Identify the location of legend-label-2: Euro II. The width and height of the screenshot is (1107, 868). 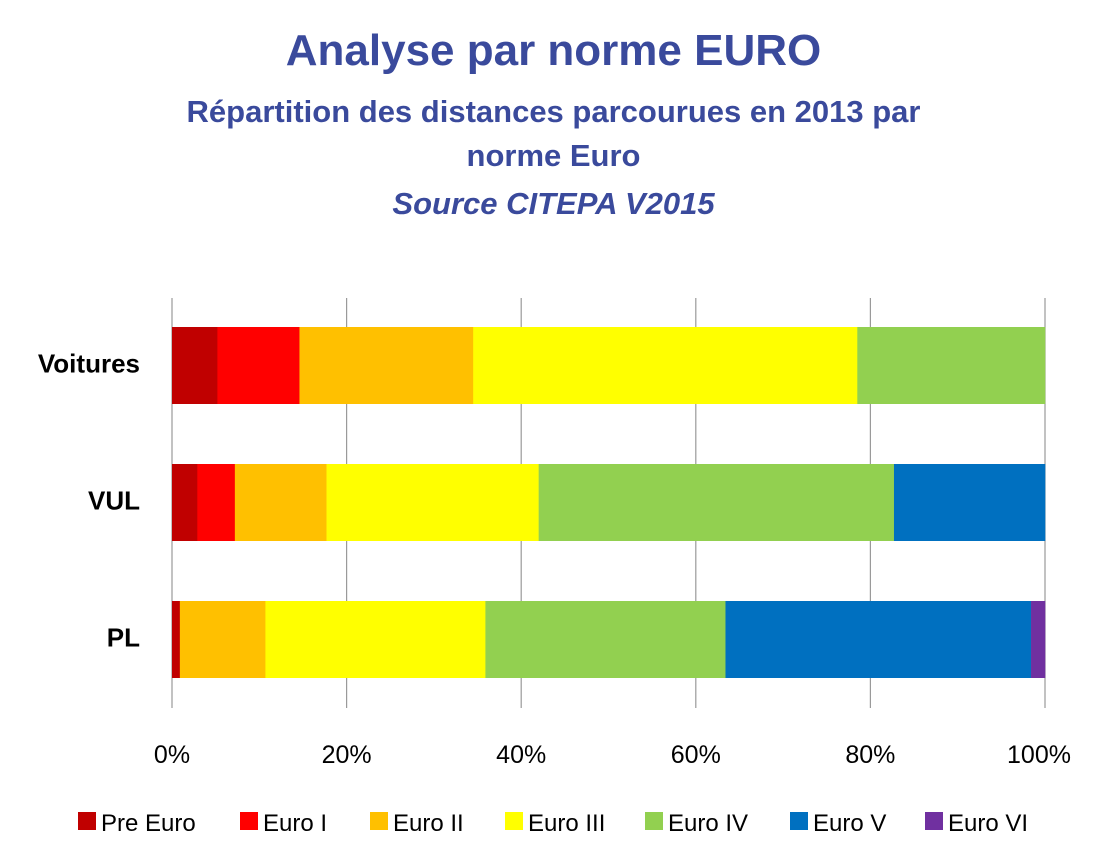
(428, 823).